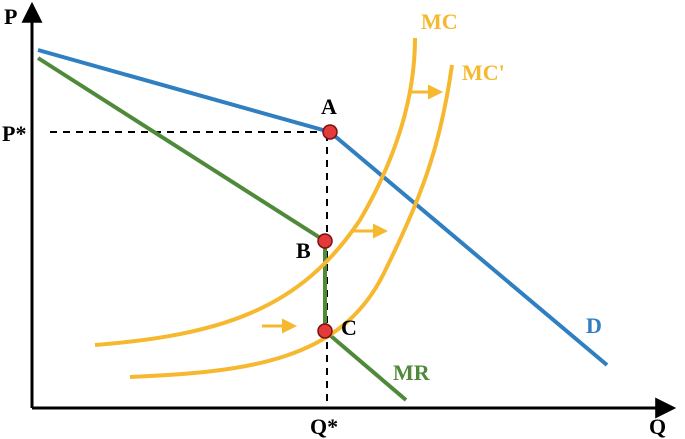 The height and width of the screenshot is (439, 685). Describe the element at coordinates (349, 327) in the screenshot. I see `point-c-label: C` at that location.